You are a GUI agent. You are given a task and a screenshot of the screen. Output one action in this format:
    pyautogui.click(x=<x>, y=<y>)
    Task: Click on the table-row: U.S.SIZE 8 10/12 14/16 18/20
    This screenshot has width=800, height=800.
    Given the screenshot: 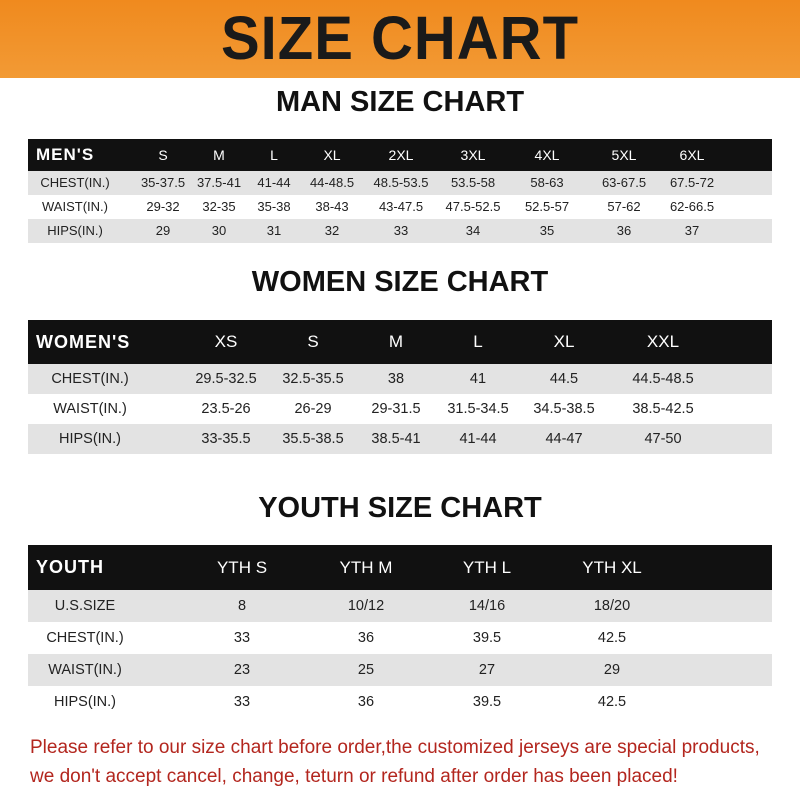 What is the action you would take?
    pyautogui.click(x=400, y=606)
    